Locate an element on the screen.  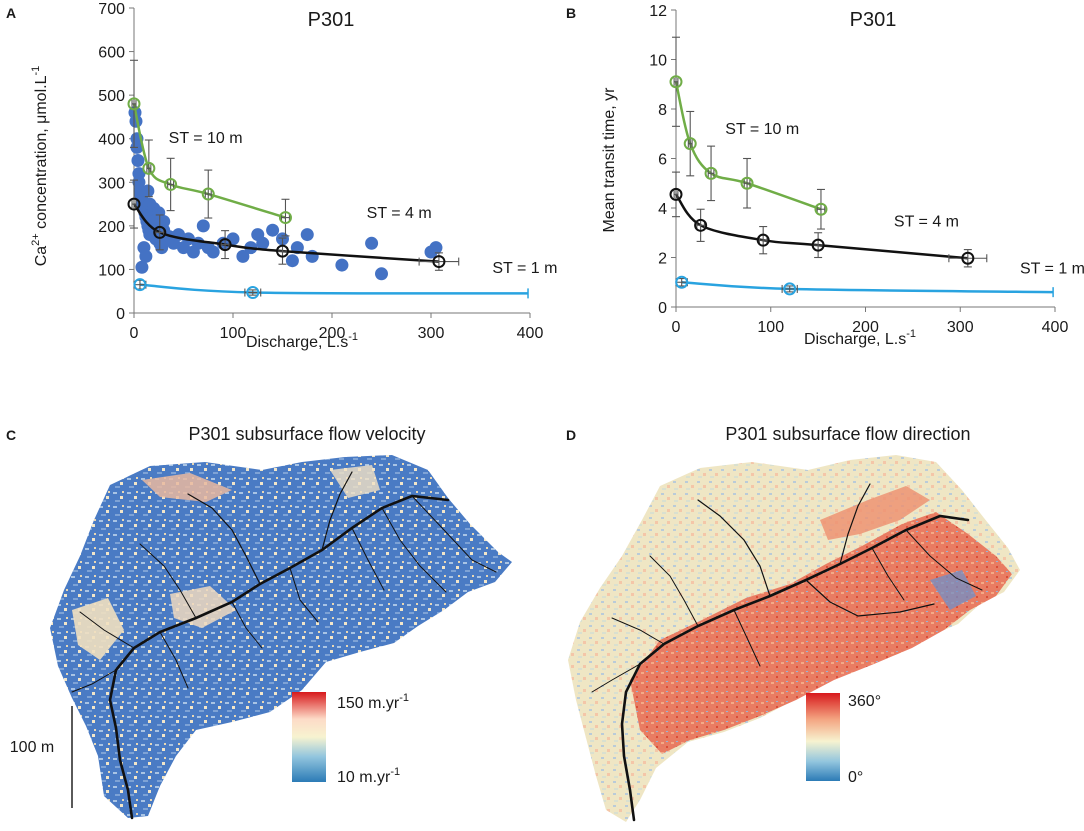
panel-d-letter: D is located at coordinates (571, 435).